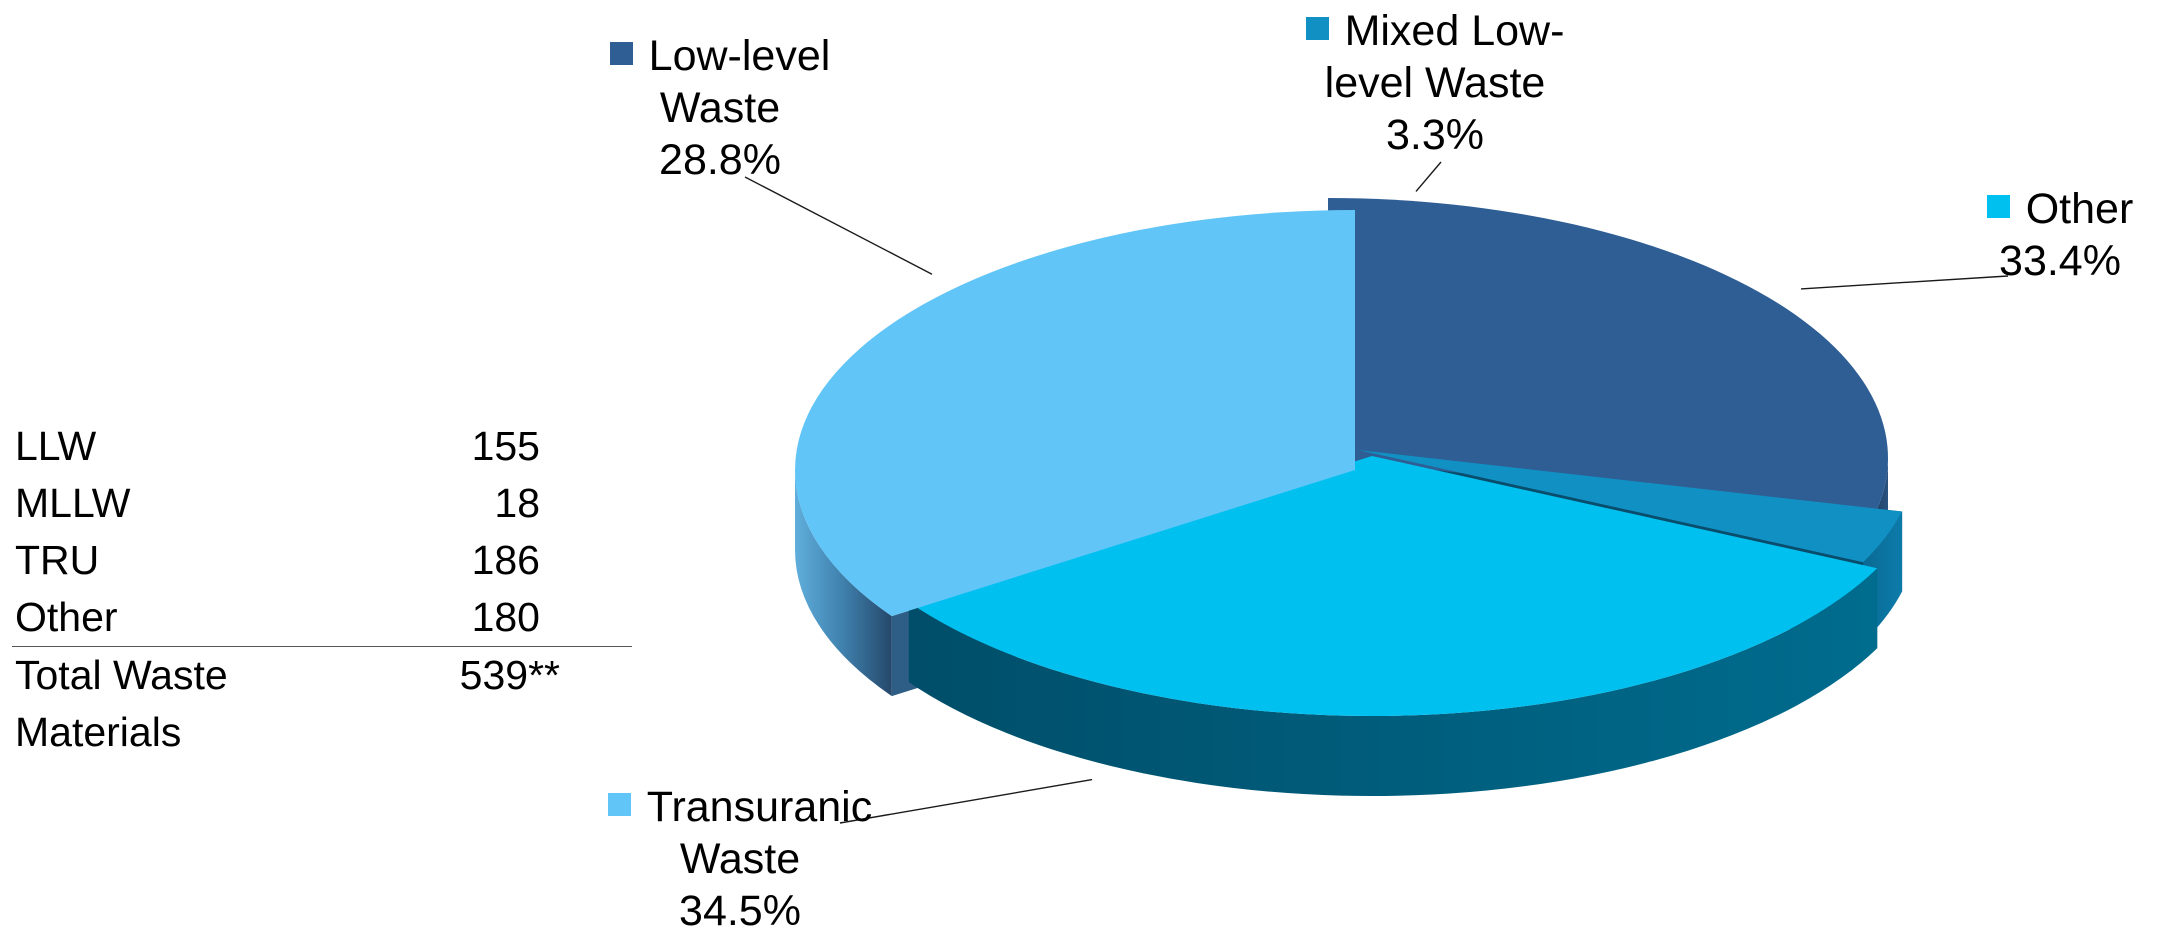 This screenshot has width=2171, height=940. What do you see at coordinates (1904, 282) in the screenshot?
I see `leader-line-other` at bounding box center [1904, 282].